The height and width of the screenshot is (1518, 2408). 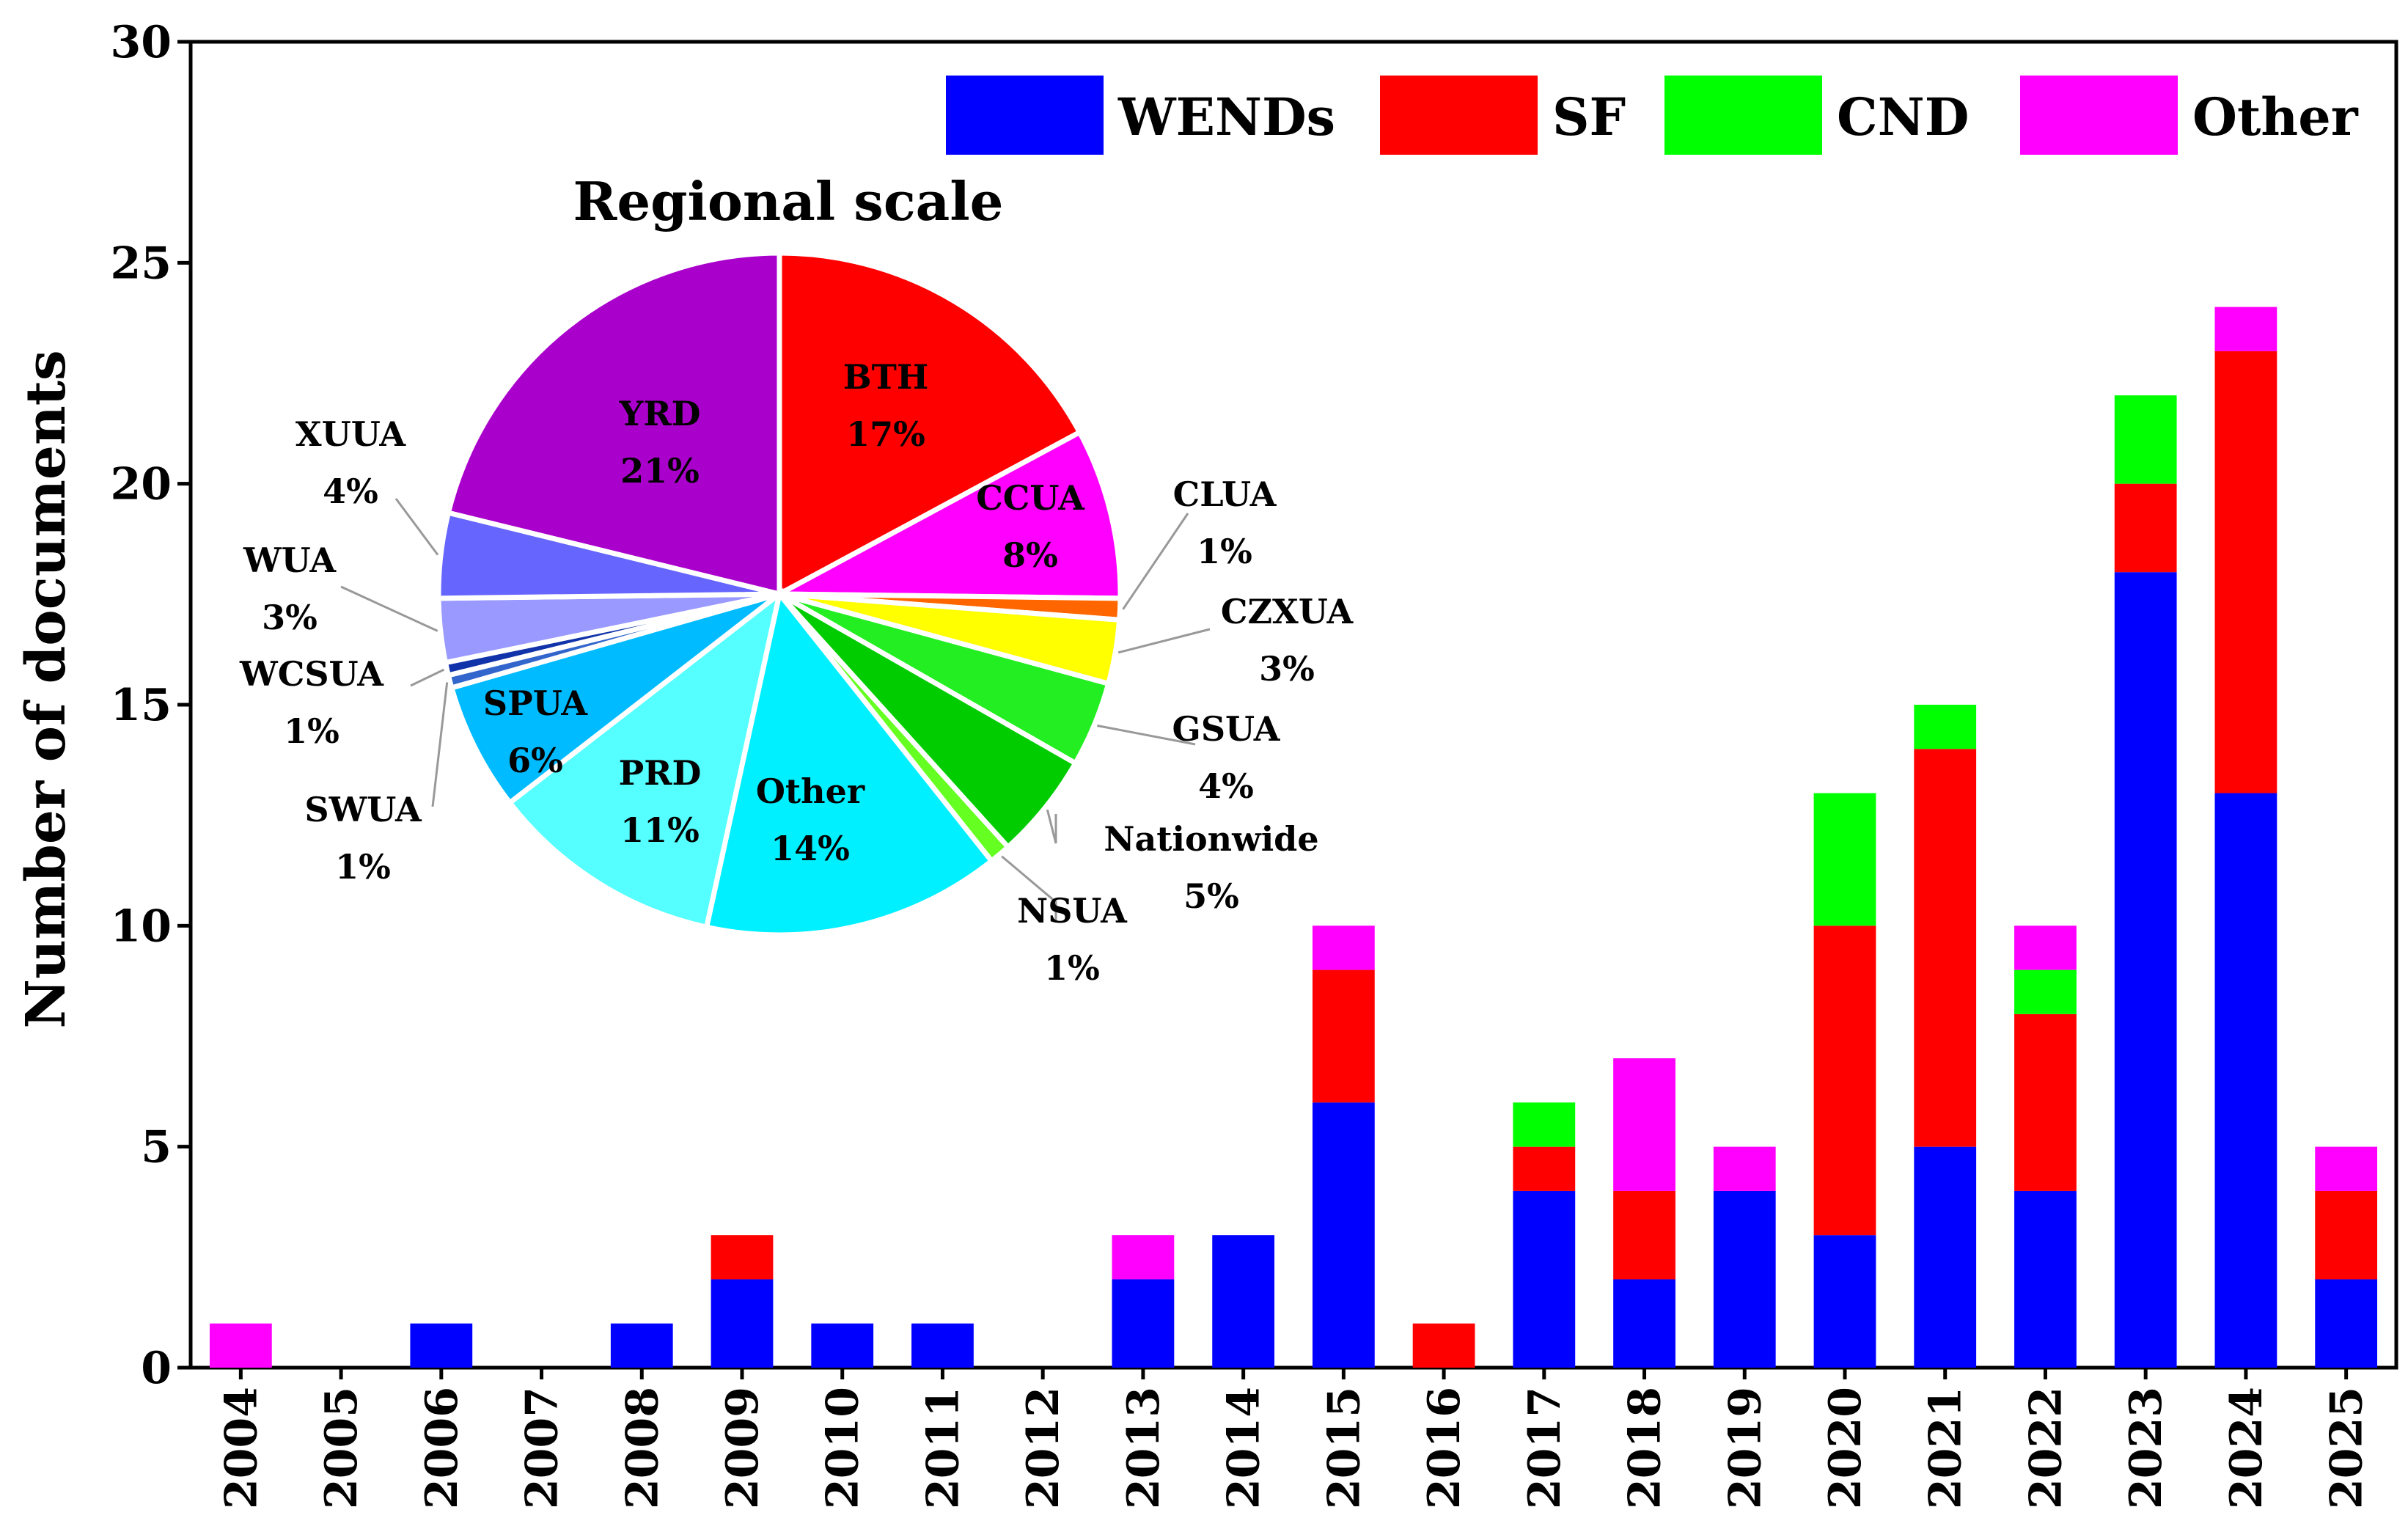 What do you see at coordinates (1544, 1168) in the screenshot?
I see `bar-sf-2017` at bounding box center [1544, 1168].